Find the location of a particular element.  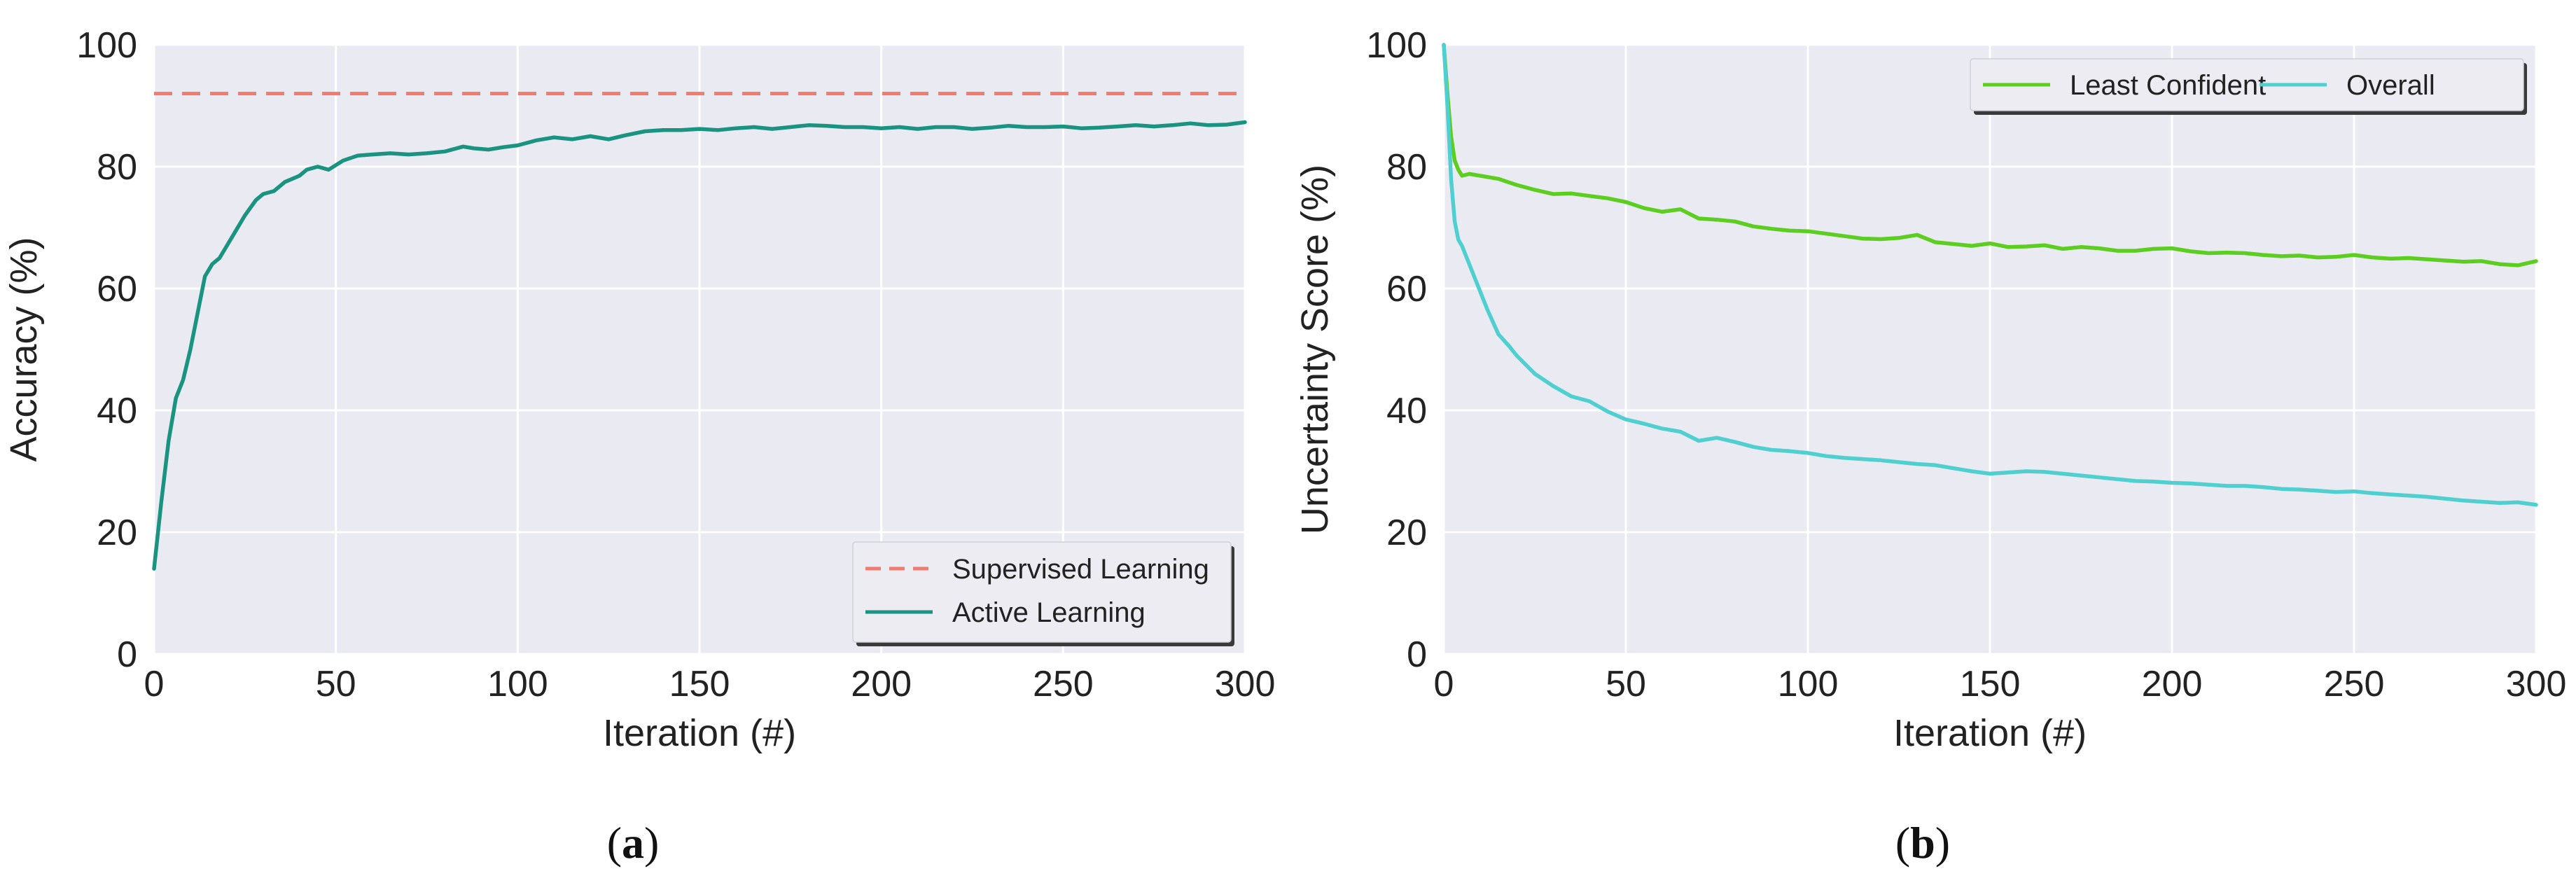

panel-a-caption-open-paren: ( is located at coordinates (614, 843).